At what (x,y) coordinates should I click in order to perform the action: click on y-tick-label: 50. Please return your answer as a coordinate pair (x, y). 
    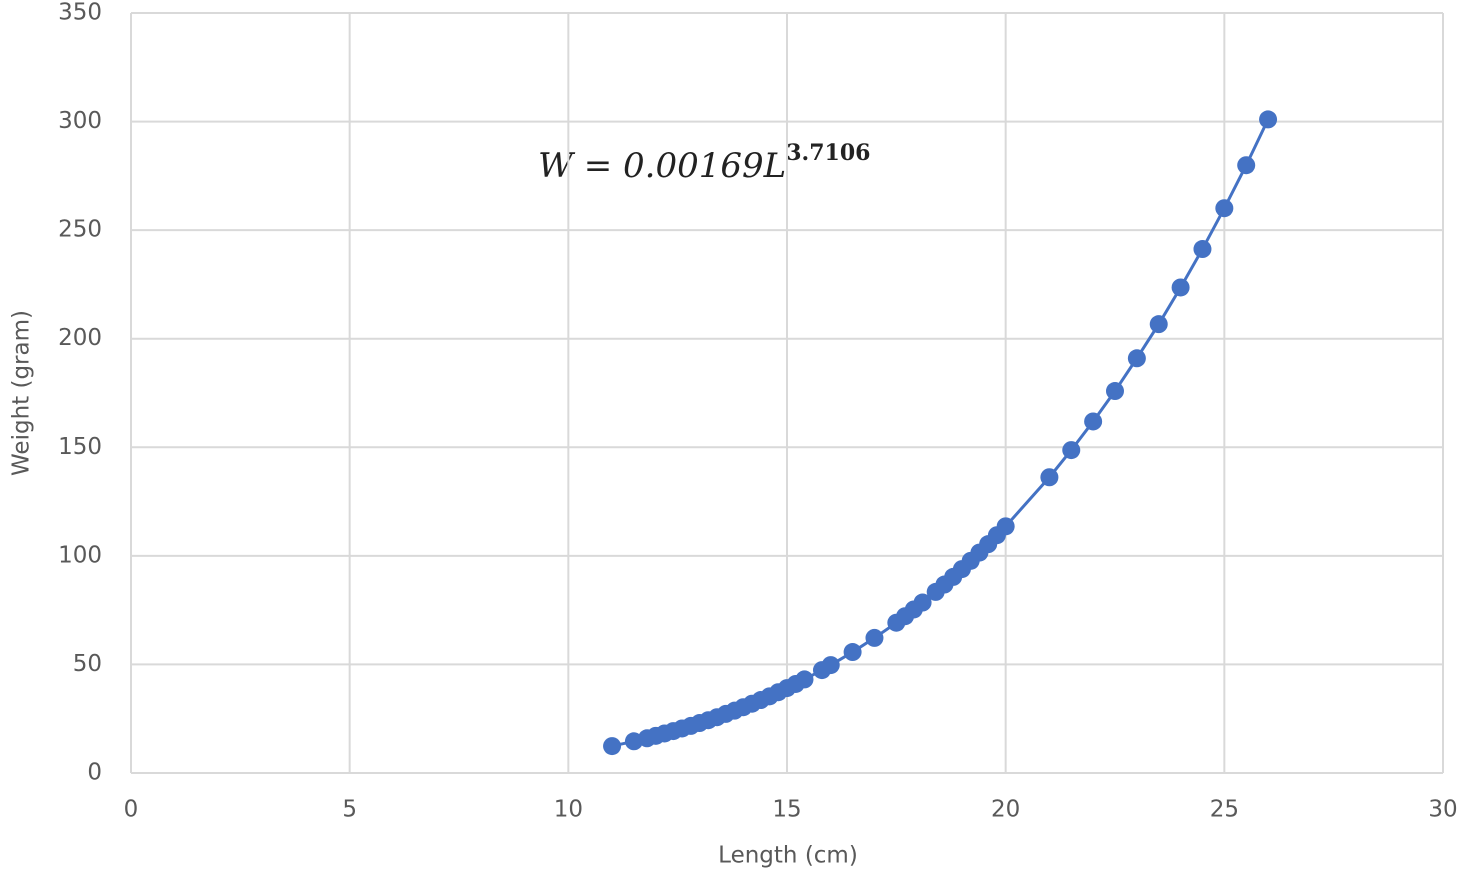
    Looking at the image, I should click on (87, 664).